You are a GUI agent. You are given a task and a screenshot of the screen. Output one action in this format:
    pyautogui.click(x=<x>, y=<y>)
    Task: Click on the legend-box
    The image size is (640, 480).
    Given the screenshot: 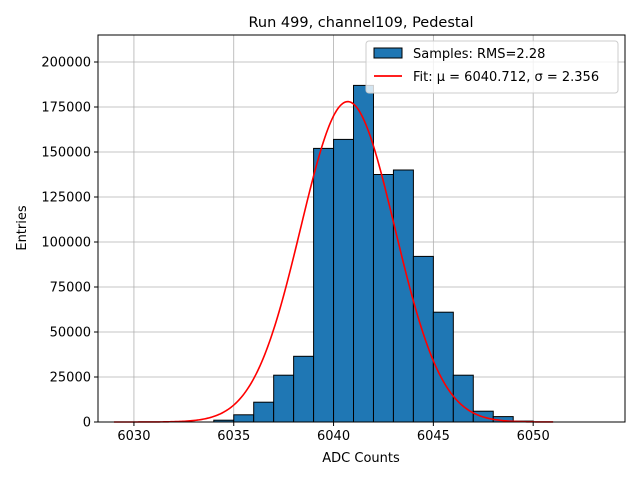 What is the action you would take?
    pyautogui.click(x=492, y=67)
    